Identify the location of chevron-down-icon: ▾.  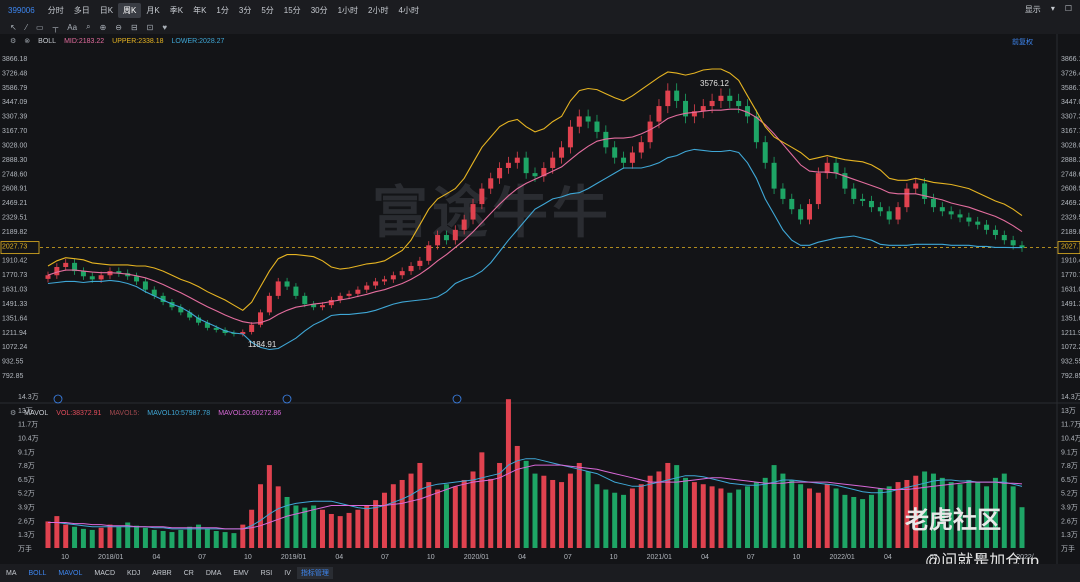
(1052, 8).